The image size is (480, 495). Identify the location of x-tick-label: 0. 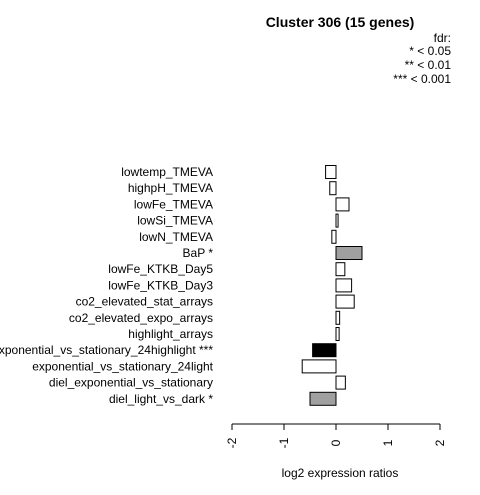
(336, 442).